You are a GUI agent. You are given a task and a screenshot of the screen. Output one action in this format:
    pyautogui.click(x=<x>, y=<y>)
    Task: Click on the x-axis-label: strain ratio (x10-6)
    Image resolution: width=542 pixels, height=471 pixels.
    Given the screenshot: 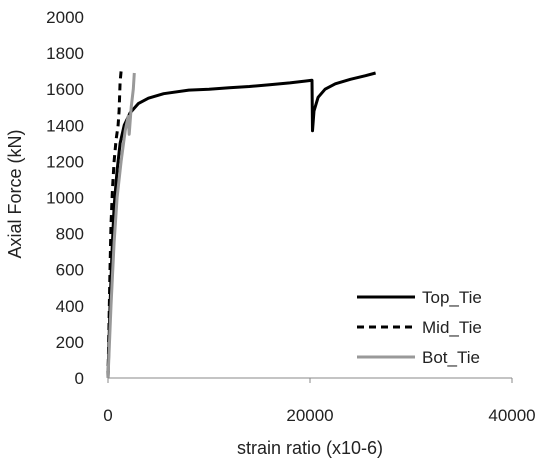 What is the action you would take?
    pyautogui.click(x=310, y=448)
    